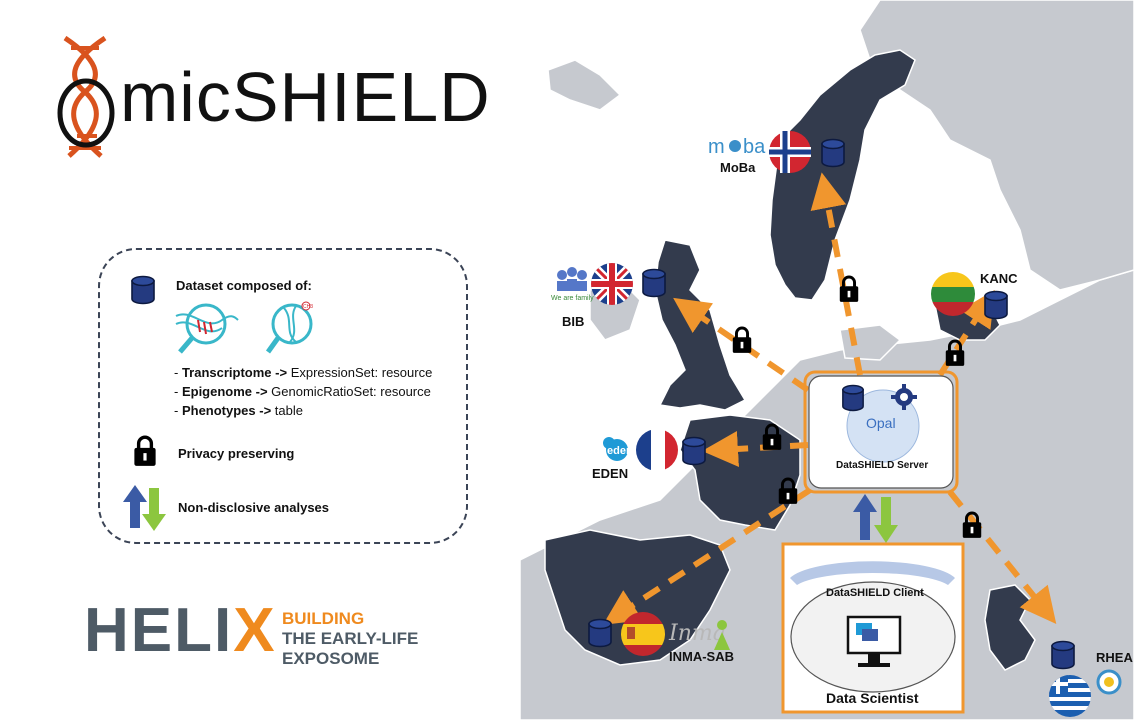 Image resolution: width=1134 pixels, height=720 pixels. I want to click on legend-item-phenotypes: - Phenotypes -> table, so click(238, 410).